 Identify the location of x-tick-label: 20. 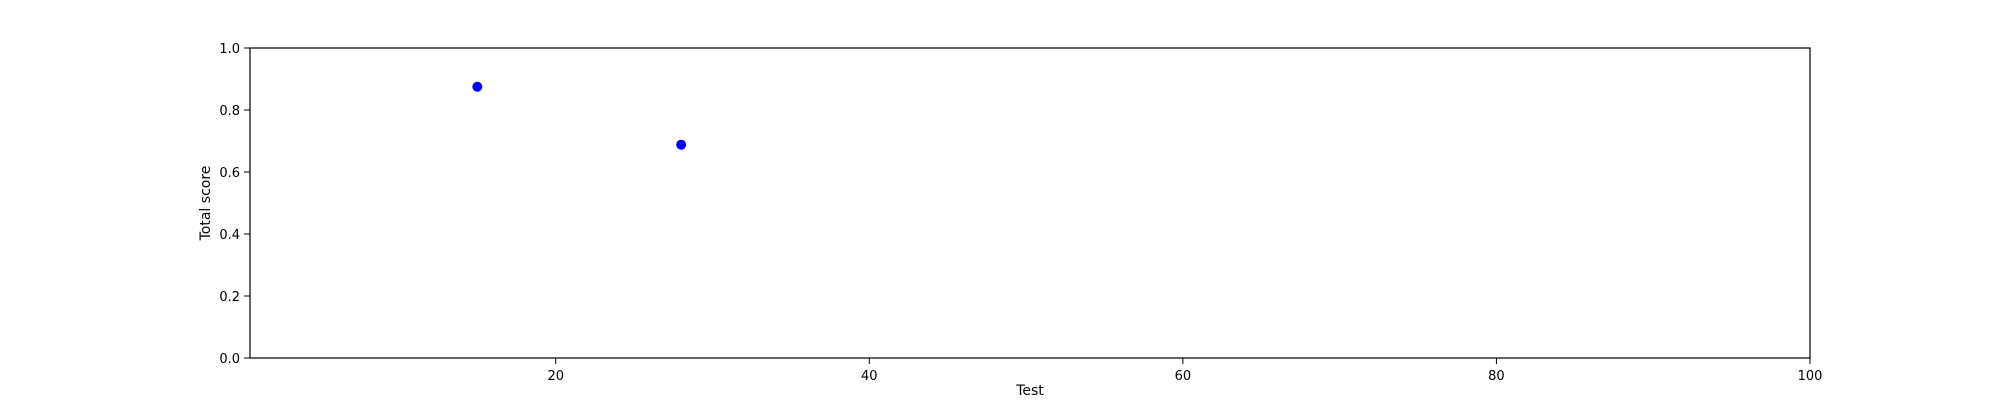
(555, 376).